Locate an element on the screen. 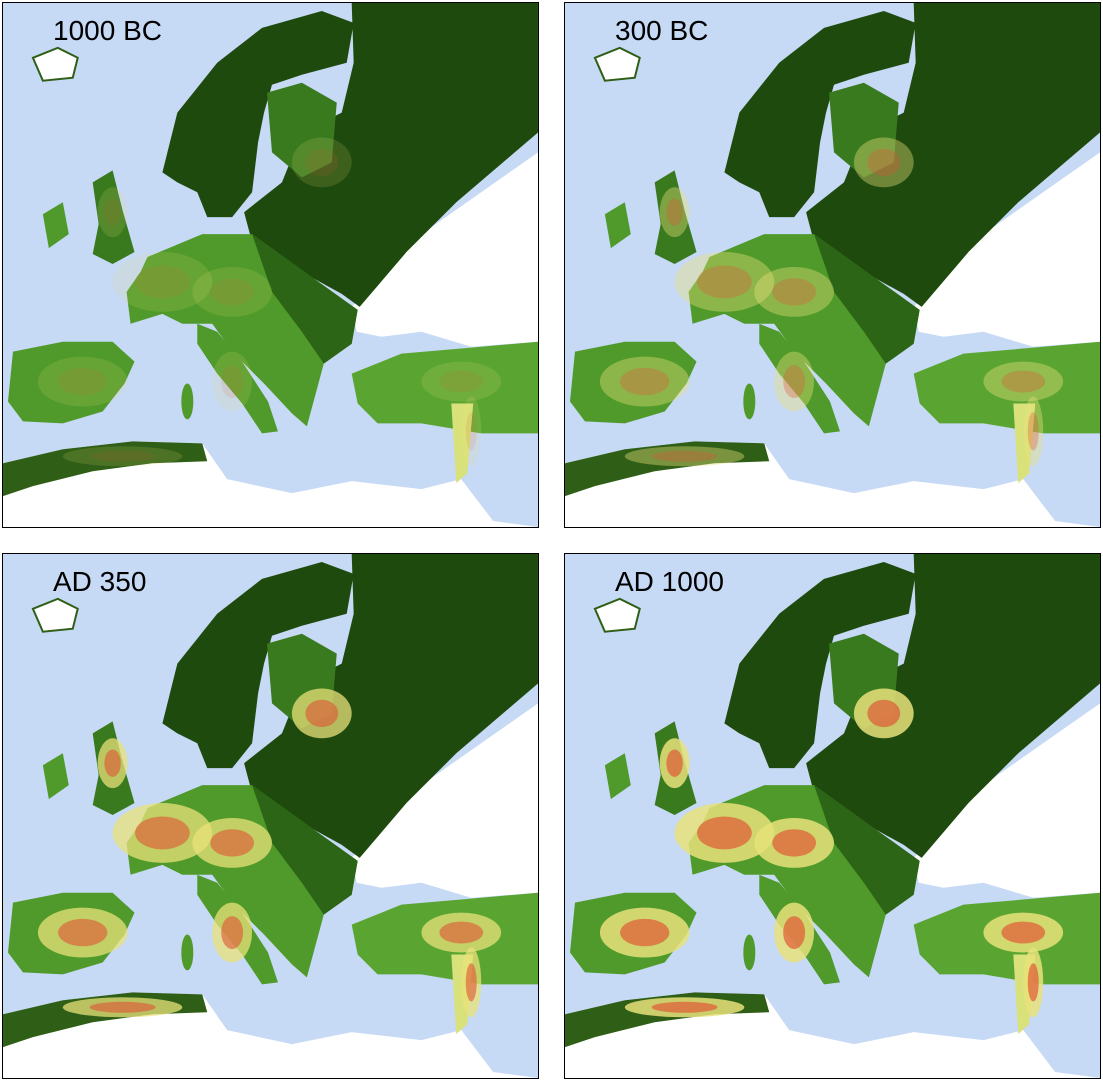 The width and height of the screenshot is (1103, 1086). panel-label: 300 BC is located at coordinates (662, 30).